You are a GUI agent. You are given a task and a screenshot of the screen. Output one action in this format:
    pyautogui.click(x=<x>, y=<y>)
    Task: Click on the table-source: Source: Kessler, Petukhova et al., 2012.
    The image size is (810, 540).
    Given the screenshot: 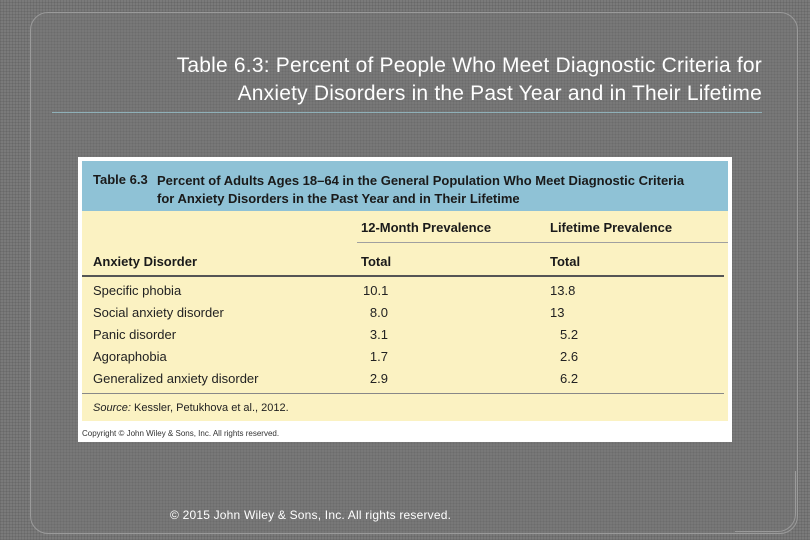 What is the action you would take?
    pyautogui.click(x=191, y=408)
    